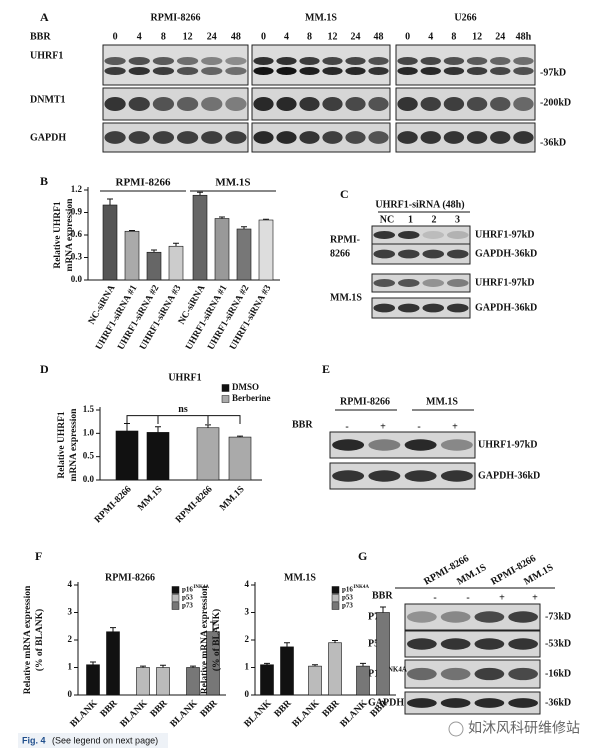 The image size is (596, 754). What do you see at coordinates (105, 740) in the screenshot?
I see `figure-note: (See legend on next page)` at bounding box center [105, 740].